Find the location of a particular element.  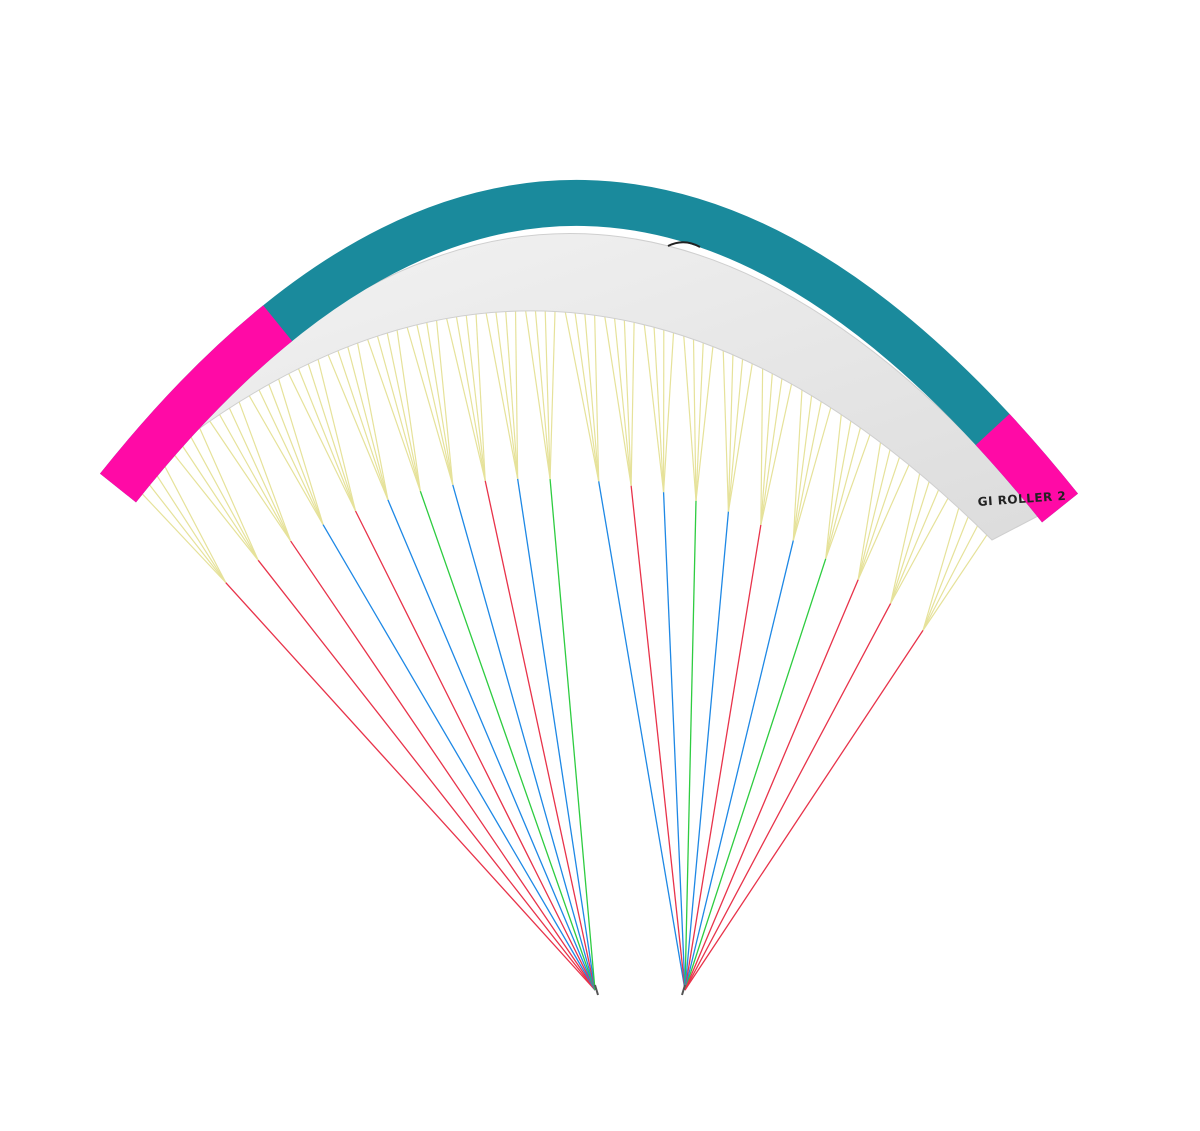

wing-label: GI ROLLER 2 is located at coordinates (1021, 499).